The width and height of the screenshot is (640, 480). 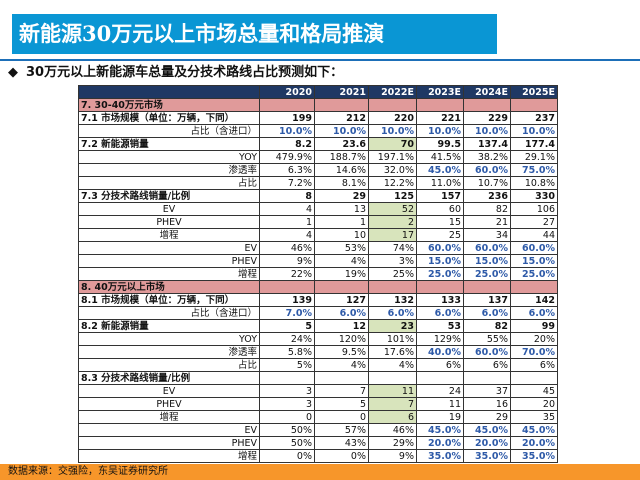 What do you see at coordinates (440, 326) in the screenshot?
I see `table-cell: 53` at bounding box center [440, 326].